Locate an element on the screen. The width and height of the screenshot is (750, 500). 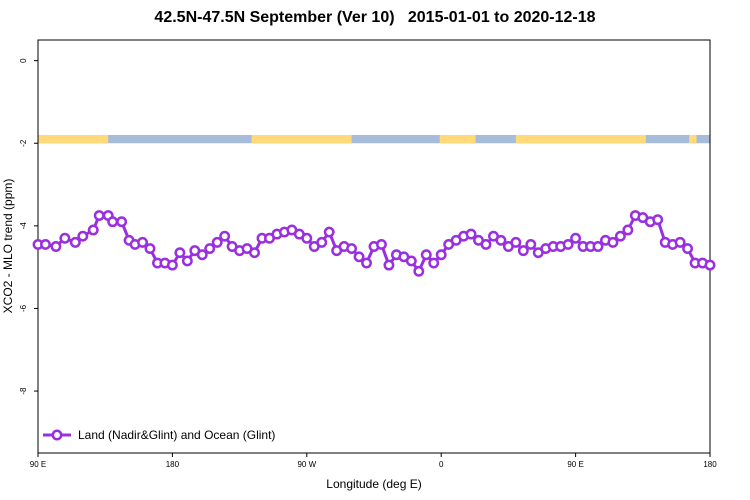
x-tick-label: 0 is located at coordinates (441, 464).